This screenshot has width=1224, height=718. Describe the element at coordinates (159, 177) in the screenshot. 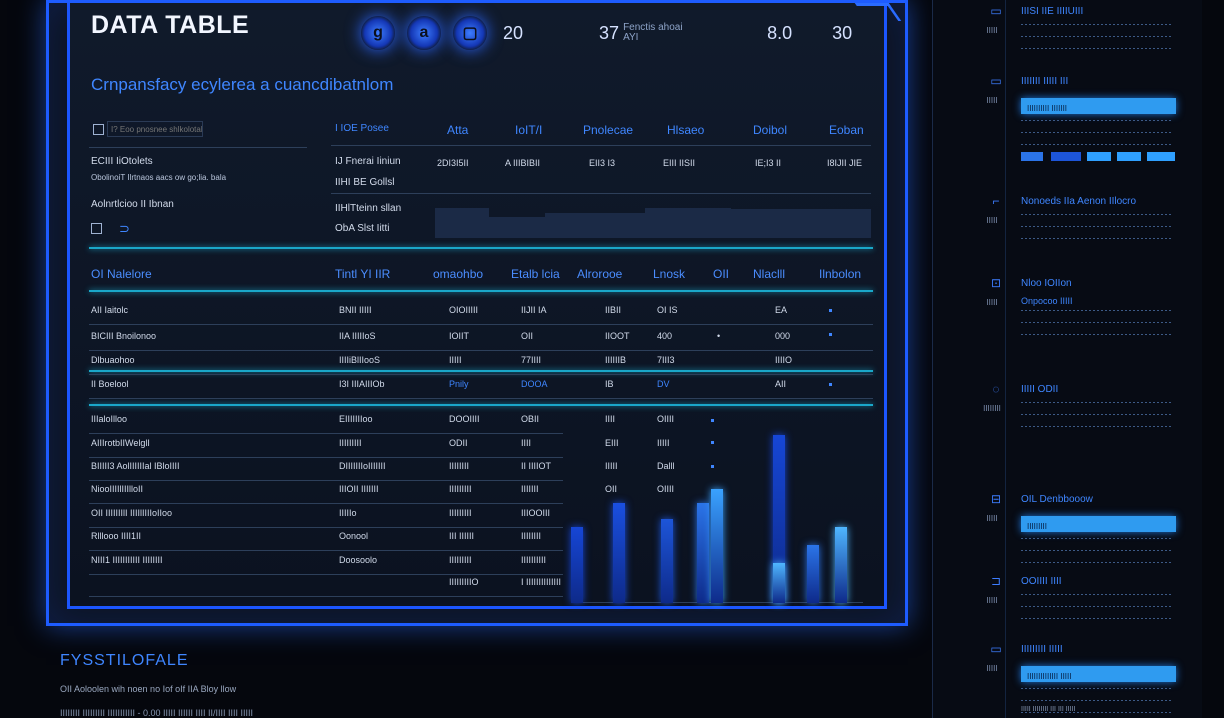

I see `summary-desc: ObolinoiT Ilrtnaos aacs ow go;lia. bala` at that location.